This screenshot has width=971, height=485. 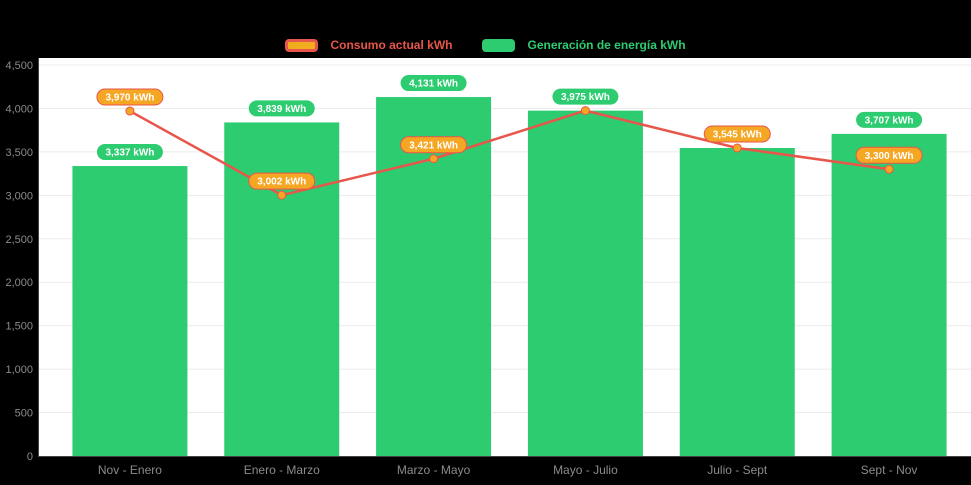 I want to click on y-axis-tick-label: 1,000, so click(x=19, y=370).